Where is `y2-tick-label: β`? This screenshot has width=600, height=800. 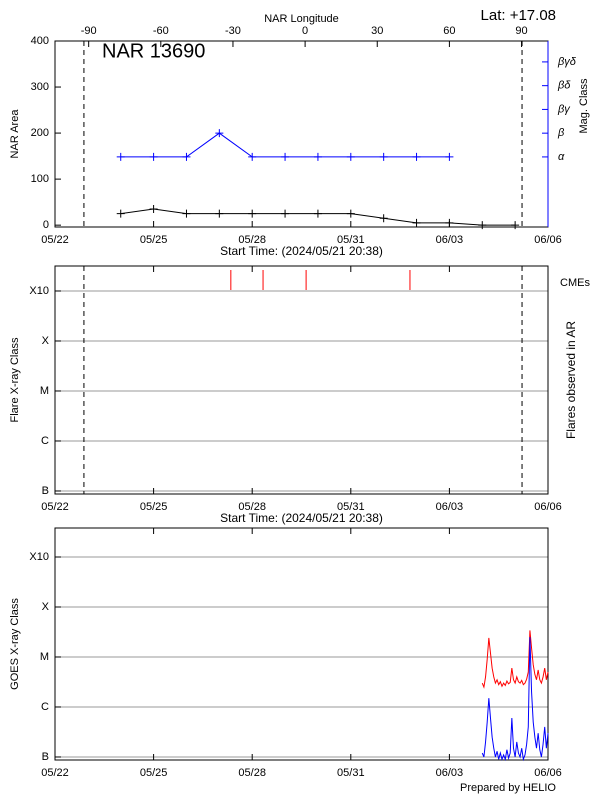
y2-tick-label: β is located at coordinates (561, 133).